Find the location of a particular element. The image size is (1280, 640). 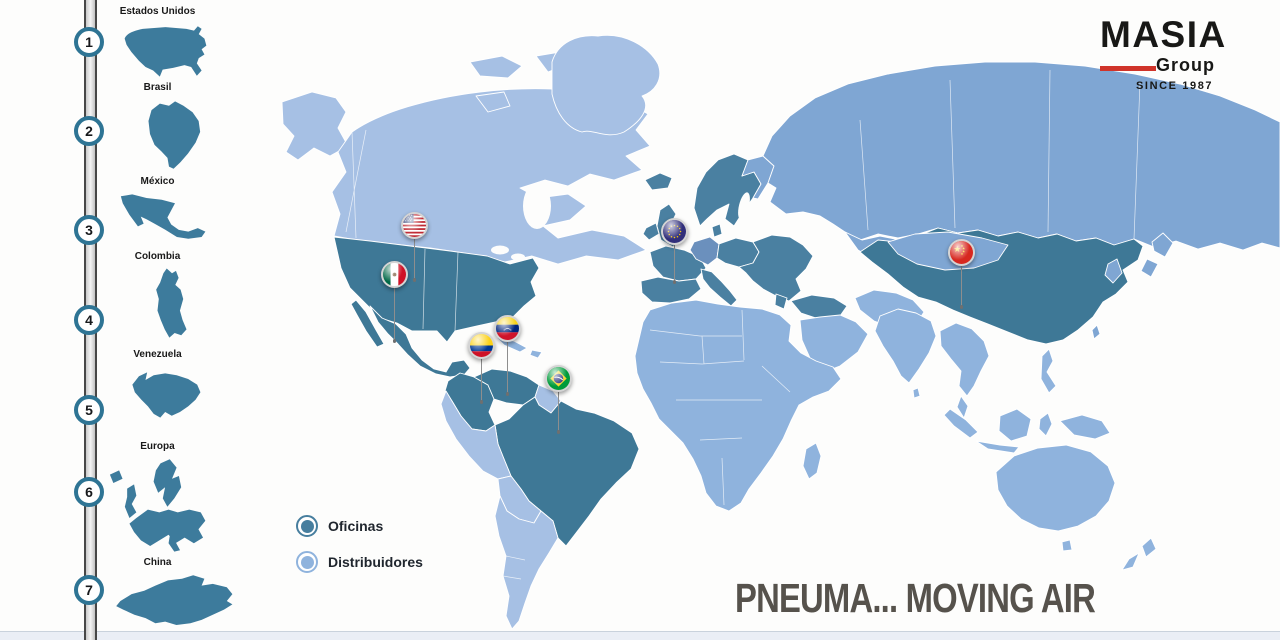

logo-group: Group is located at coordinates (1185, 65).